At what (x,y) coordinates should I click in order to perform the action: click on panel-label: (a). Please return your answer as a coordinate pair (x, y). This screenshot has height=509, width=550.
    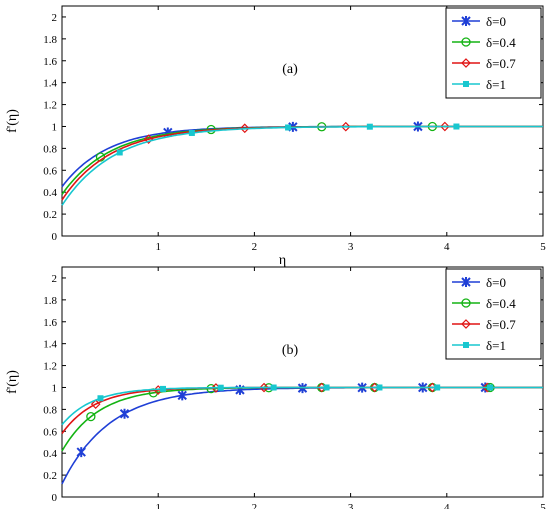
    Looking at the image, I should click on (290, 69).